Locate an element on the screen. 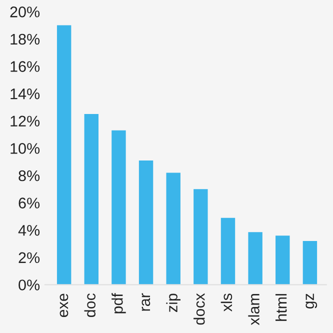  y-tick-label: 18% is located at coordinates (25, 39).